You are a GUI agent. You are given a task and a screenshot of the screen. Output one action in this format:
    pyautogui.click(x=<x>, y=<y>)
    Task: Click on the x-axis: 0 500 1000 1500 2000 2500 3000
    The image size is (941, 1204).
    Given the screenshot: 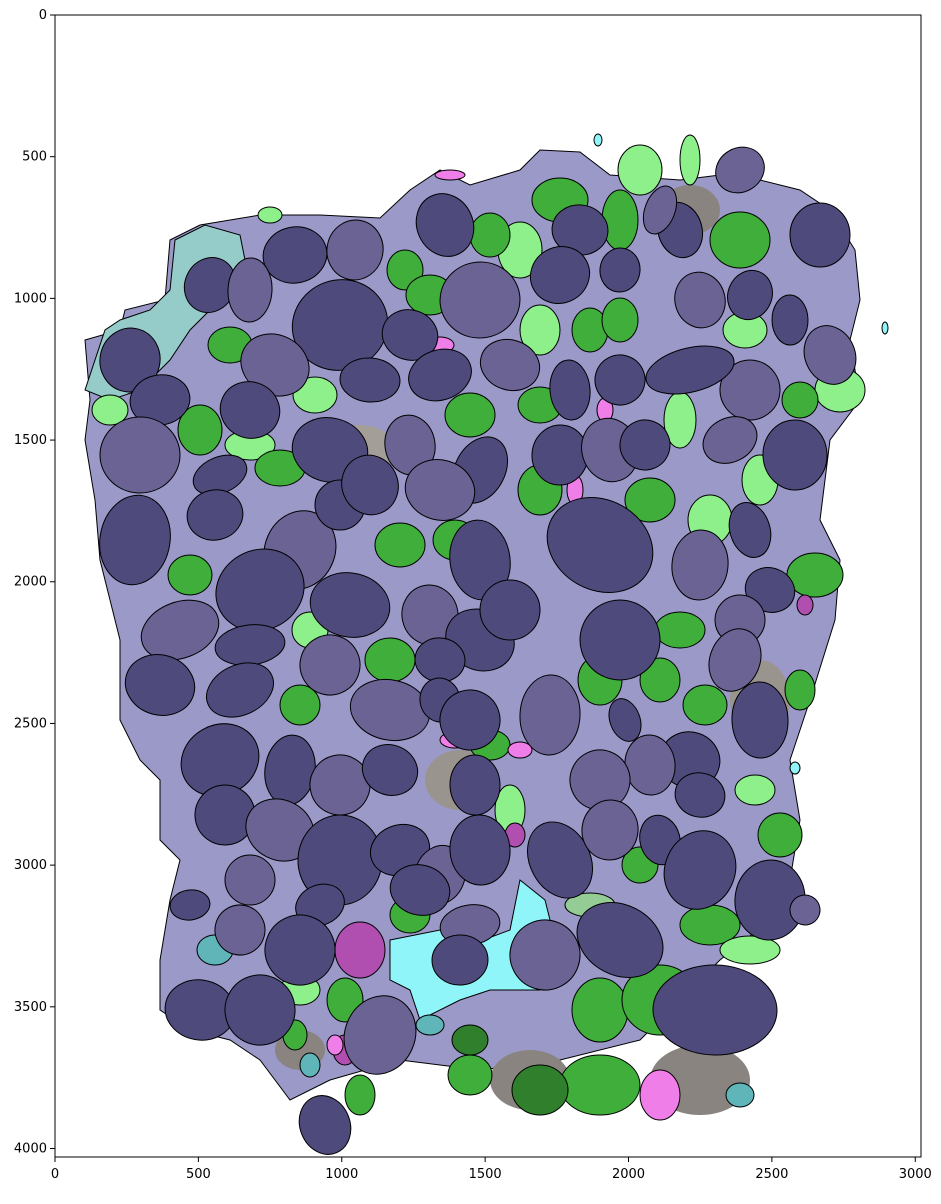 What is the action you would take?
    pyautogui.click(x=491, y=1169)
    